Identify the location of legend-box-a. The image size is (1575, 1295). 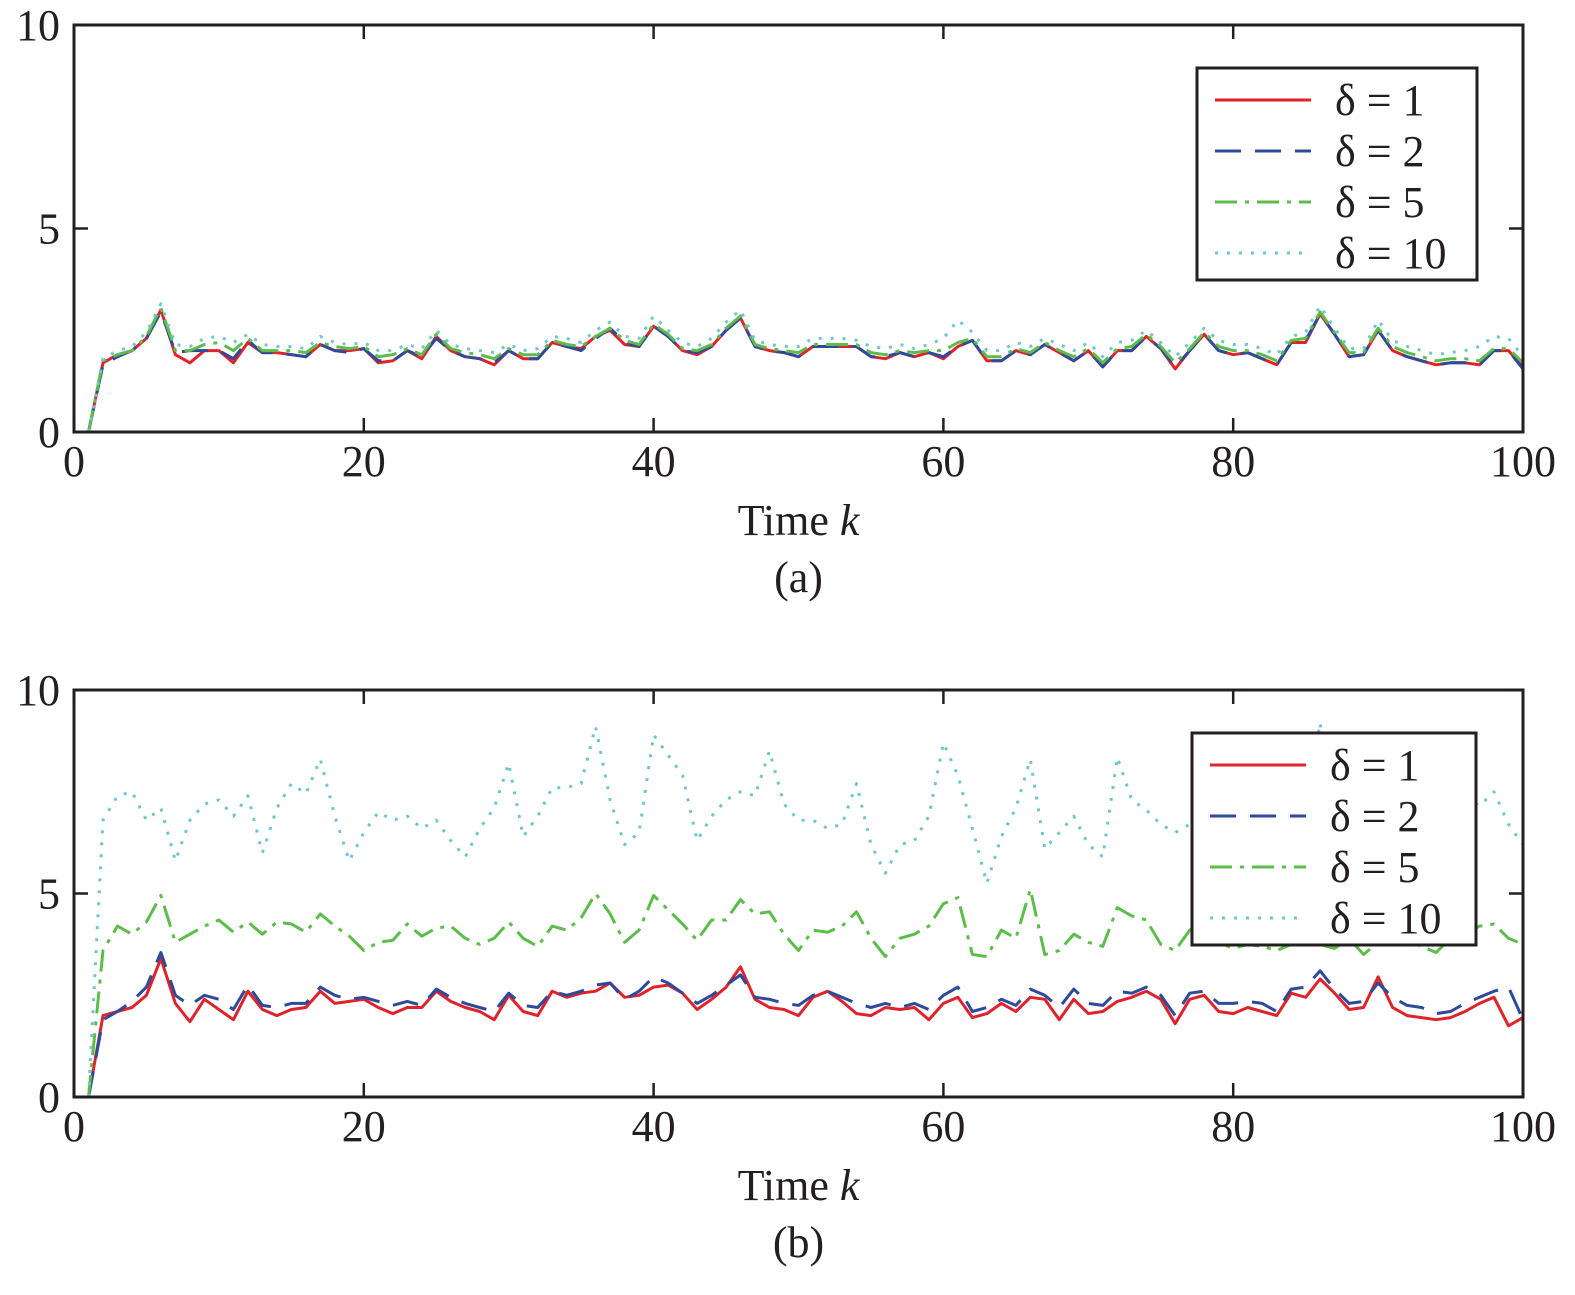
(1337, 174).